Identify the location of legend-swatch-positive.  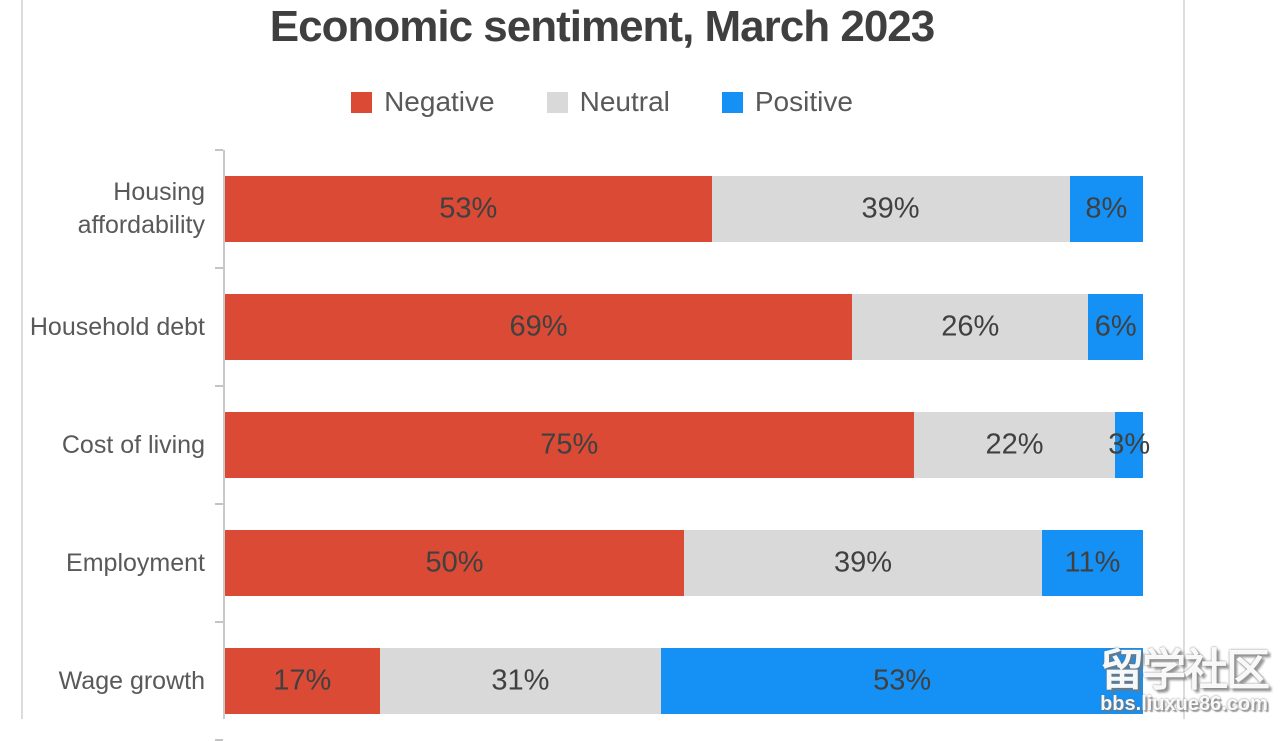
(732, 102).